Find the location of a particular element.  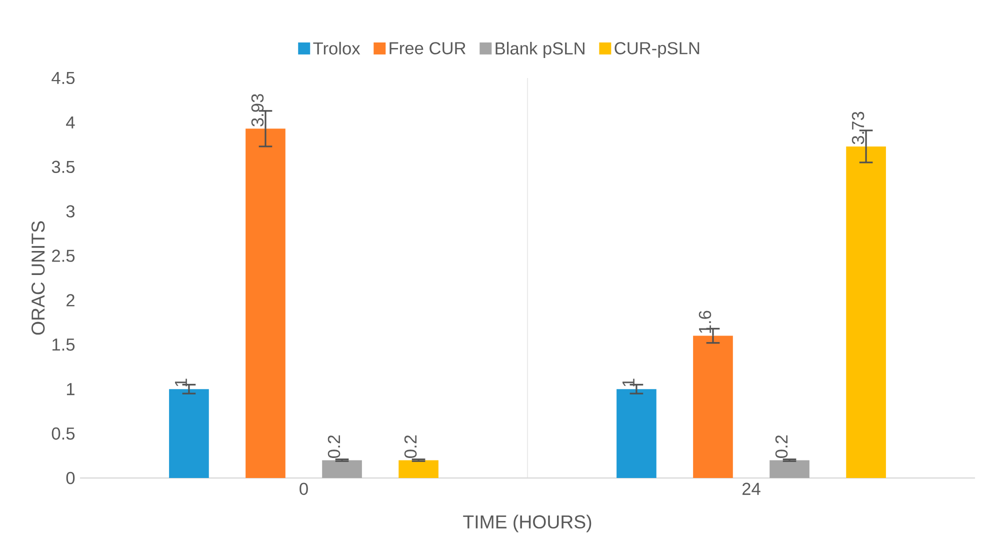

y-tick-label: 3 is located at coordinates (70, 211).